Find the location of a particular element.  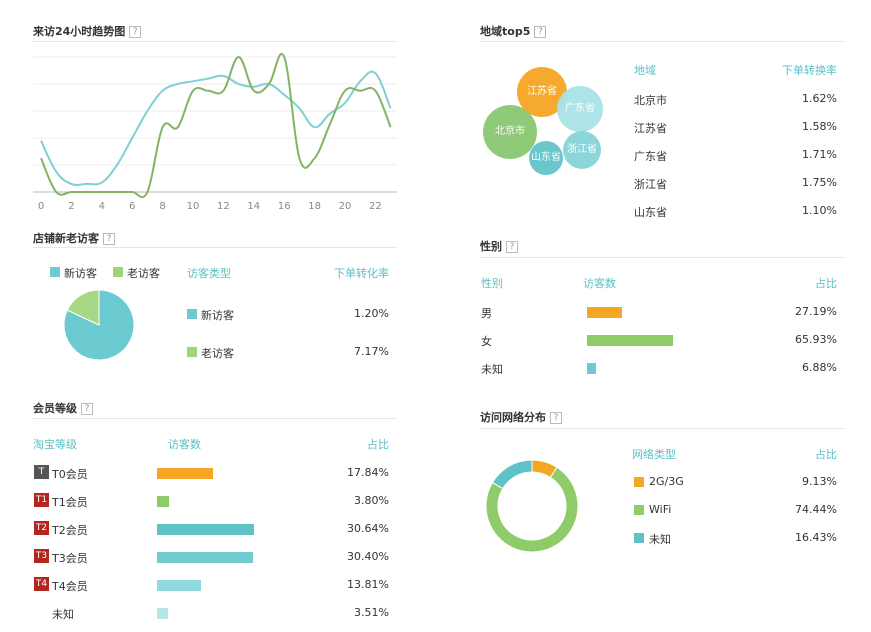

x-tick-label: 18 is located at coordinates (314, 206).